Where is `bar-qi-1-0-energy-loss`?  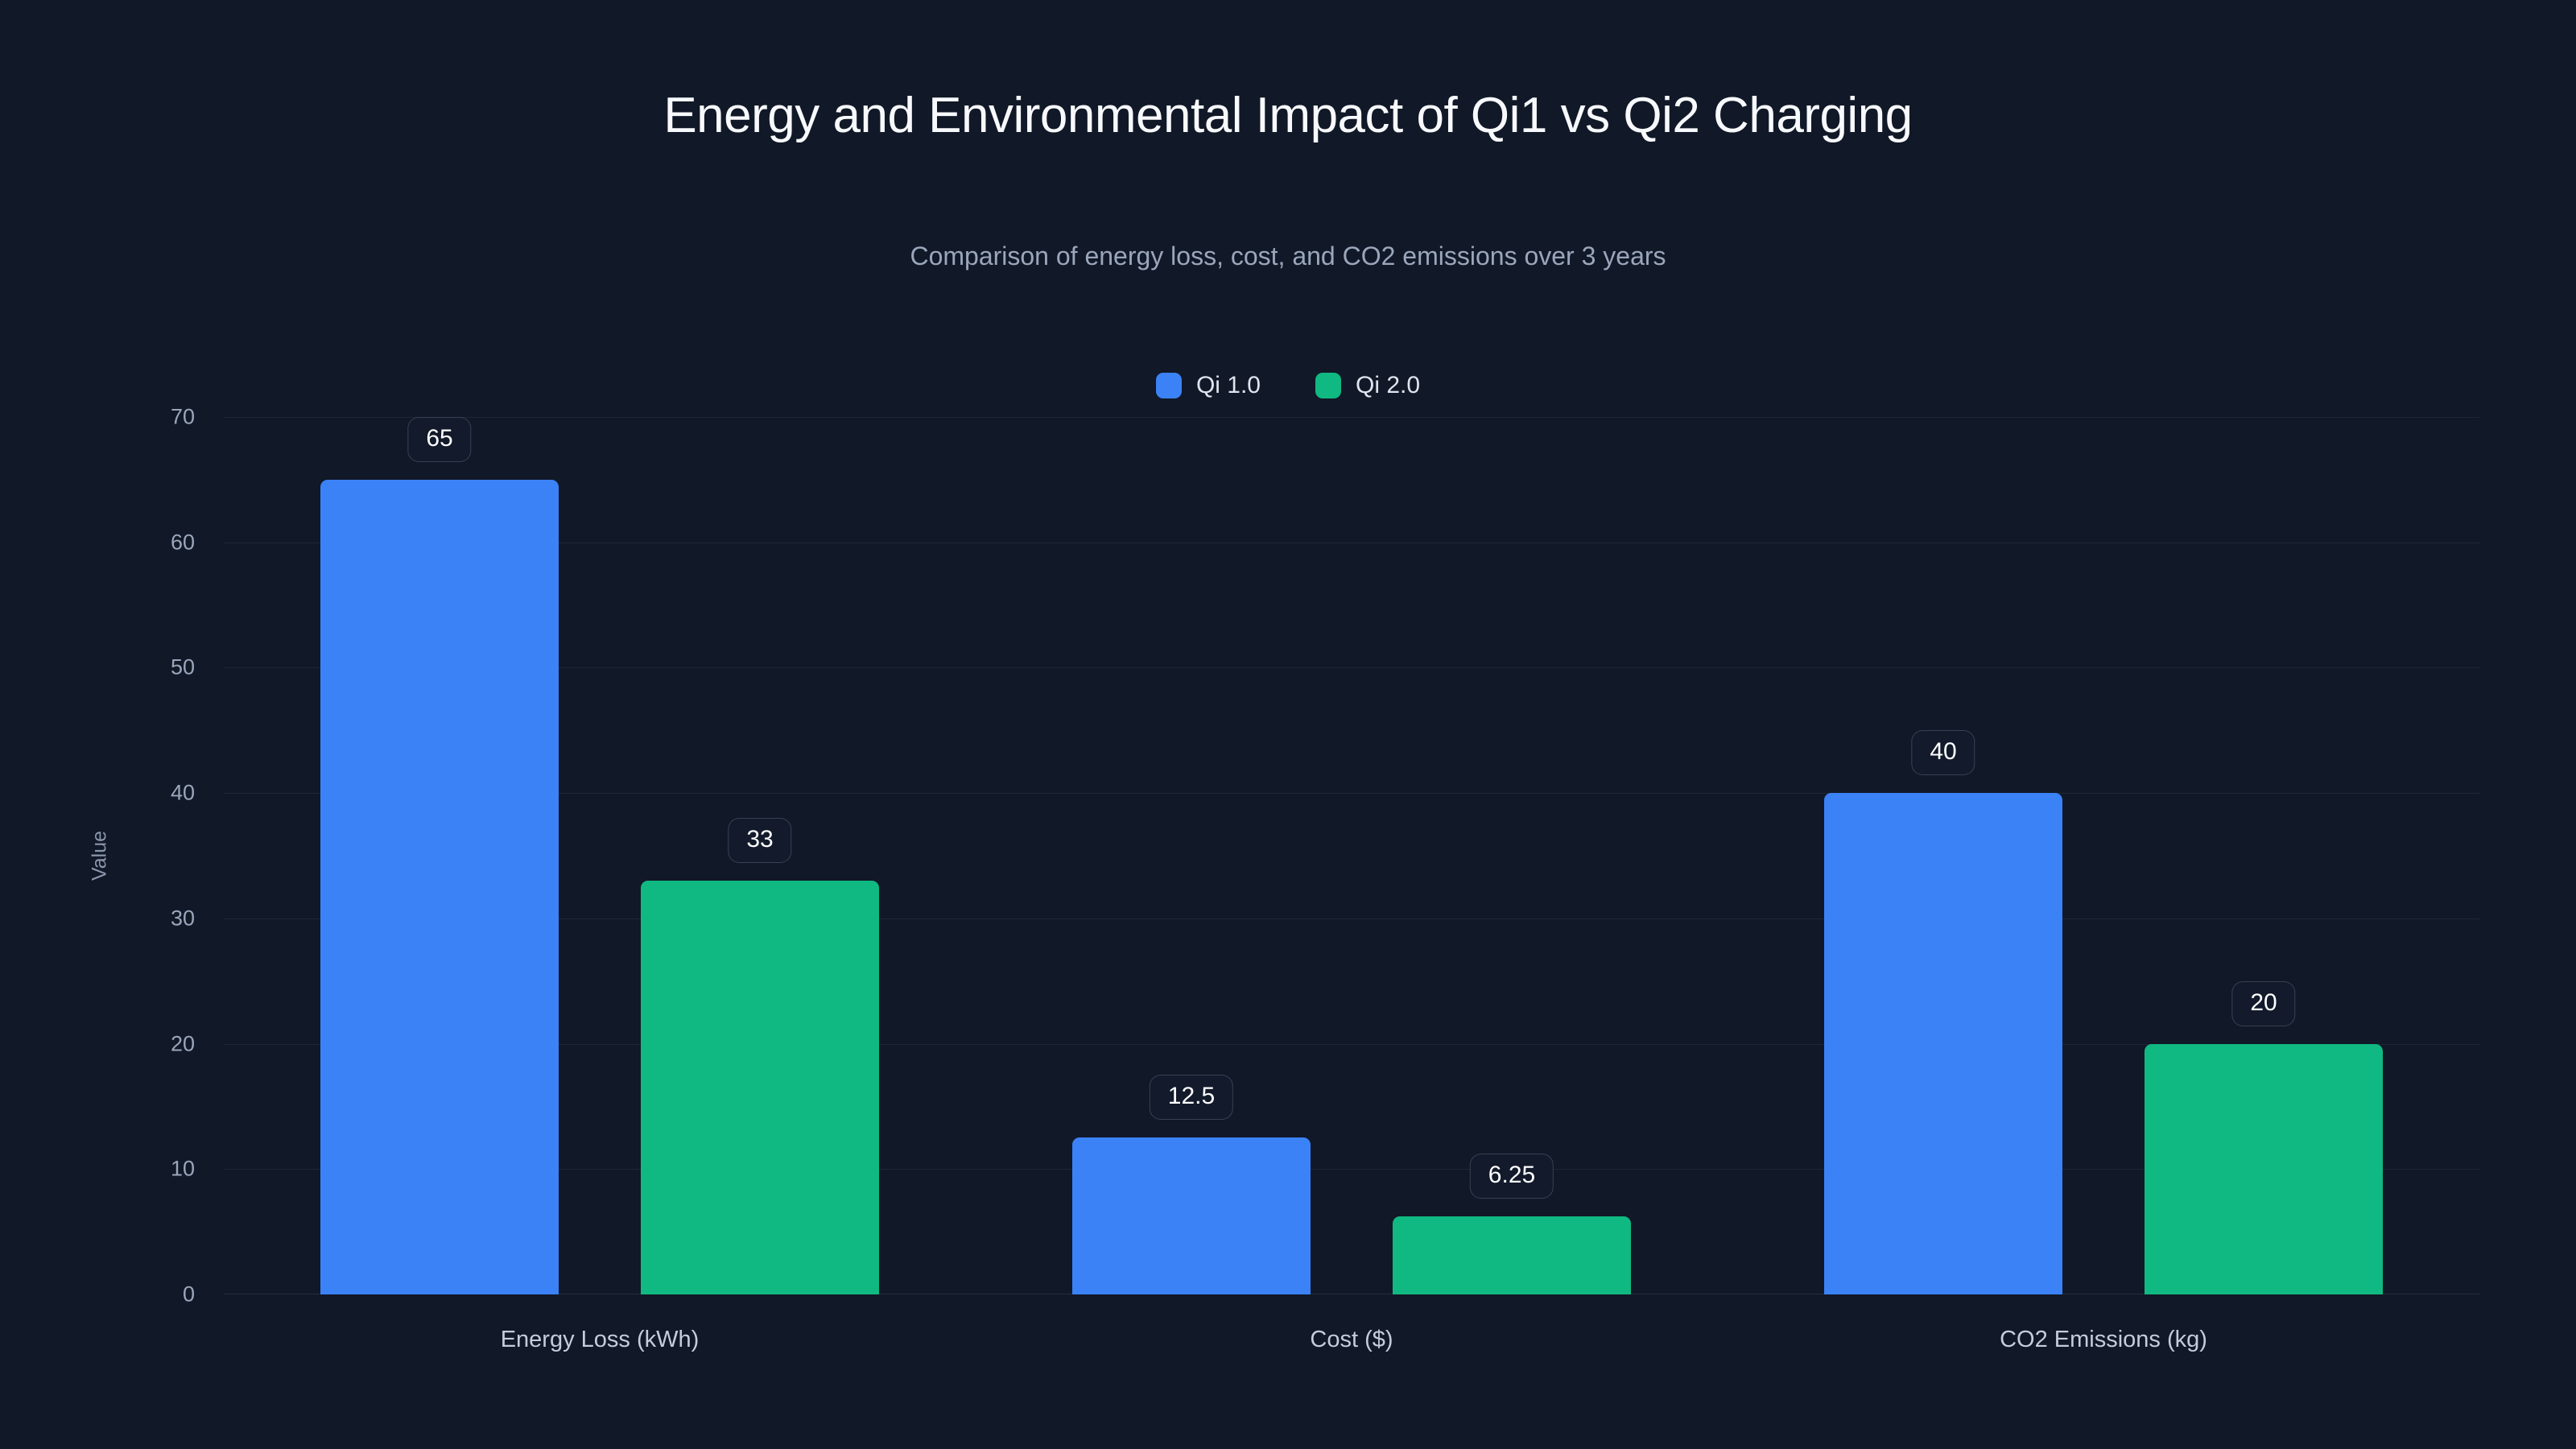 bar-qi-1-0-energy-loss is located at coordinates (439, 886).